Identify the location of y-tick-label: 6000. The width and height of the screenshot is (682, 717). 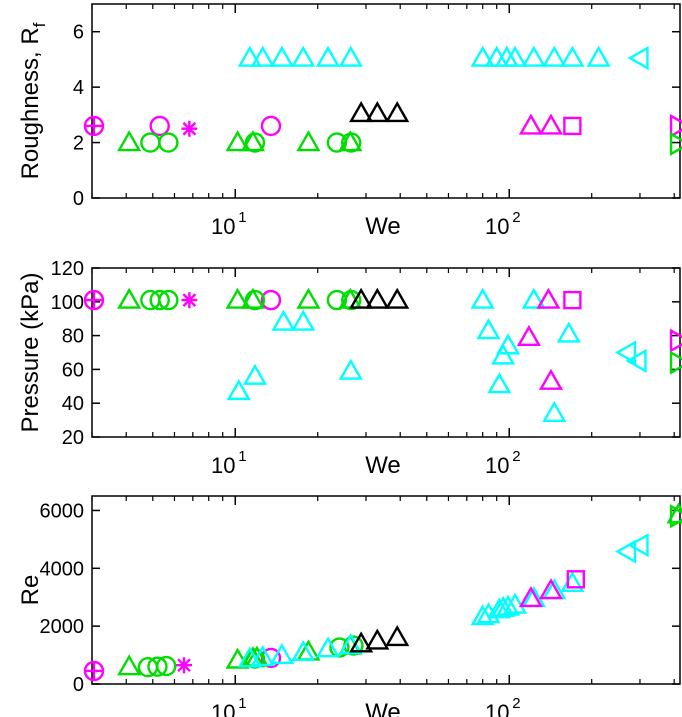
(62, 511).